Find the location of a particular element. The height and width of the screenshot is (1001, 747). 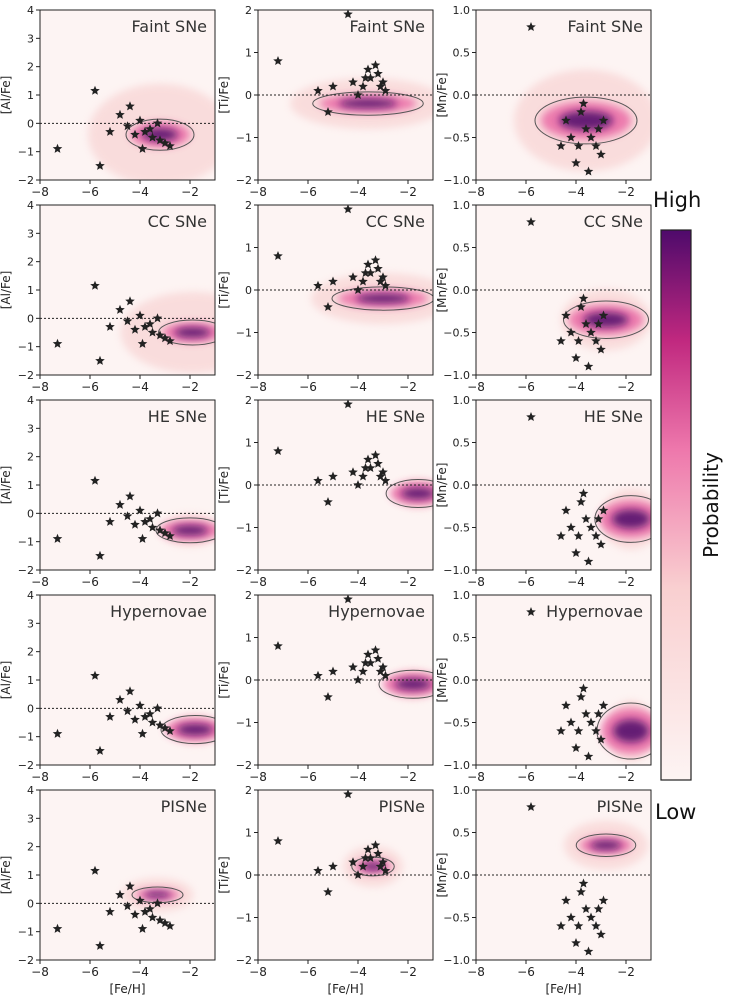

probability-contour is located at coordinates (187, 730).